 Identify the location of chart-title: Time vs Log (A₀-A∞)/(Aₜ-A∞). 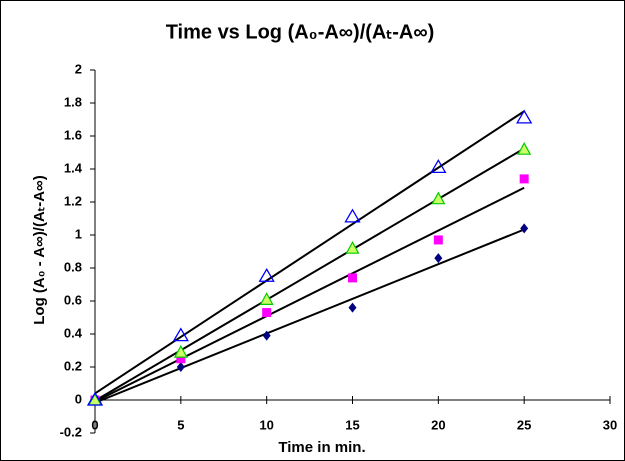
(300, 32).